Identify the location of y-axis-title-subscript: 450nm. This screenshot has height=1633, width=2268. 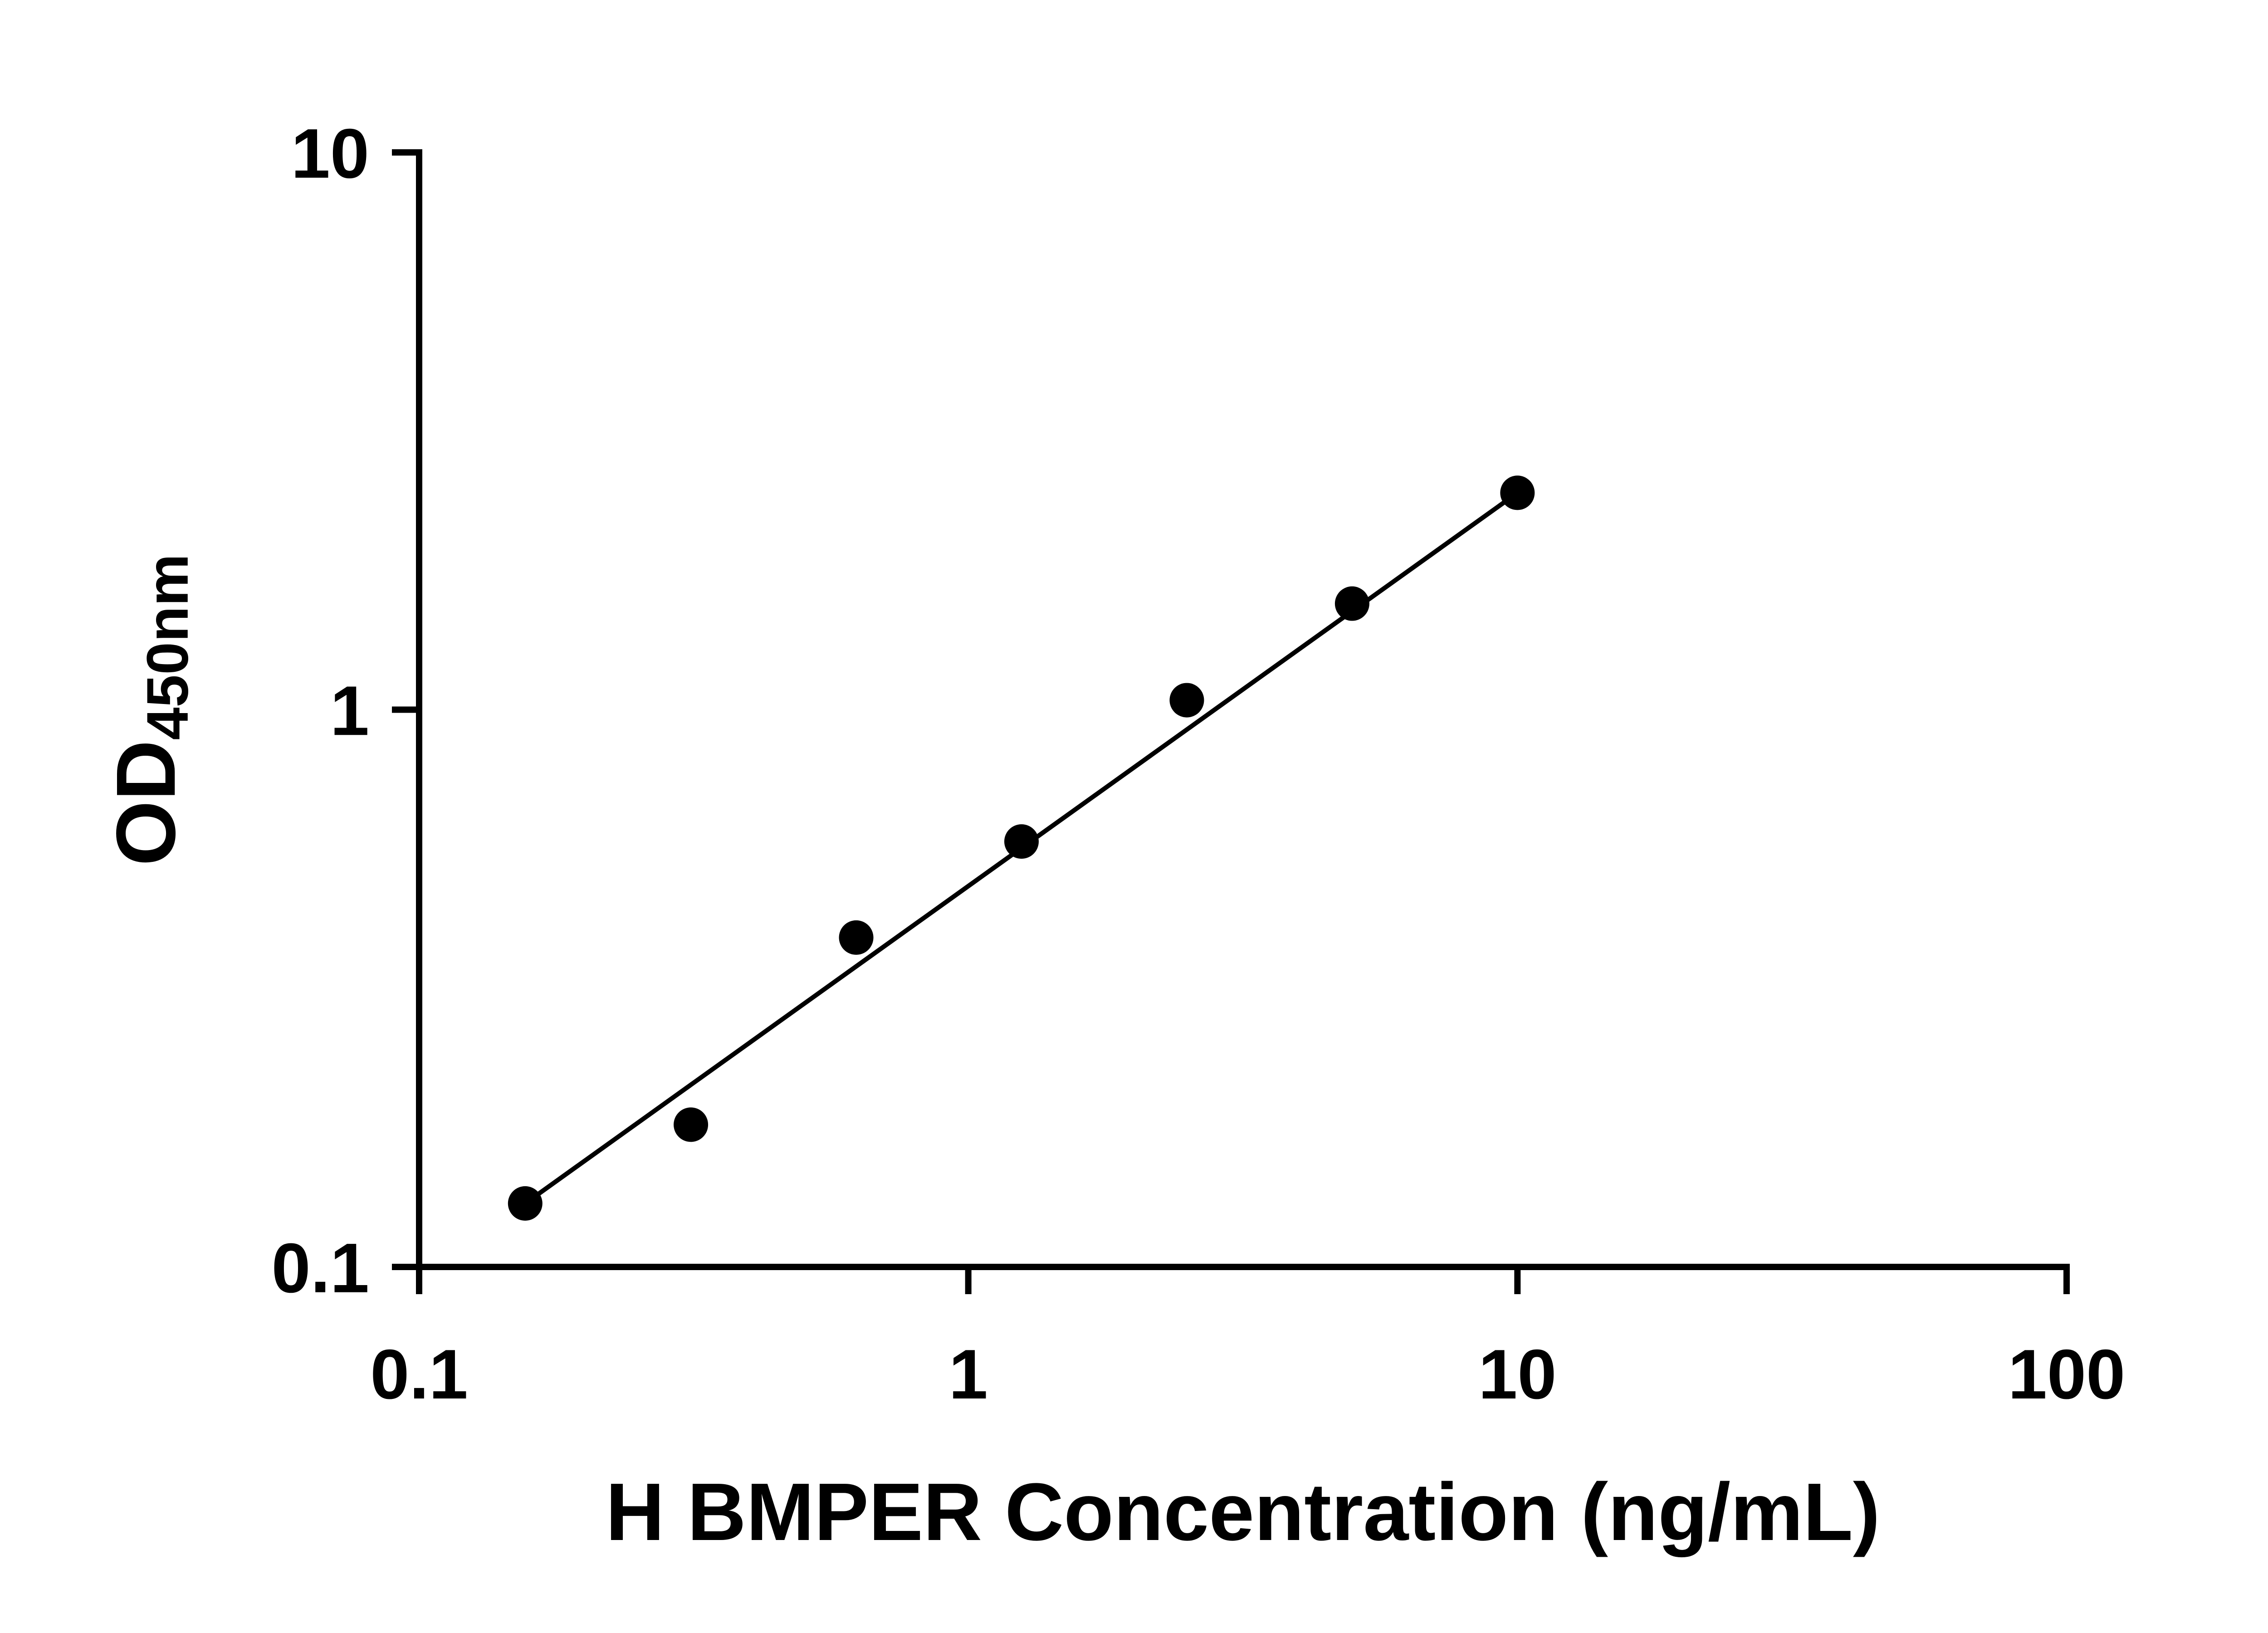
(168, 647).